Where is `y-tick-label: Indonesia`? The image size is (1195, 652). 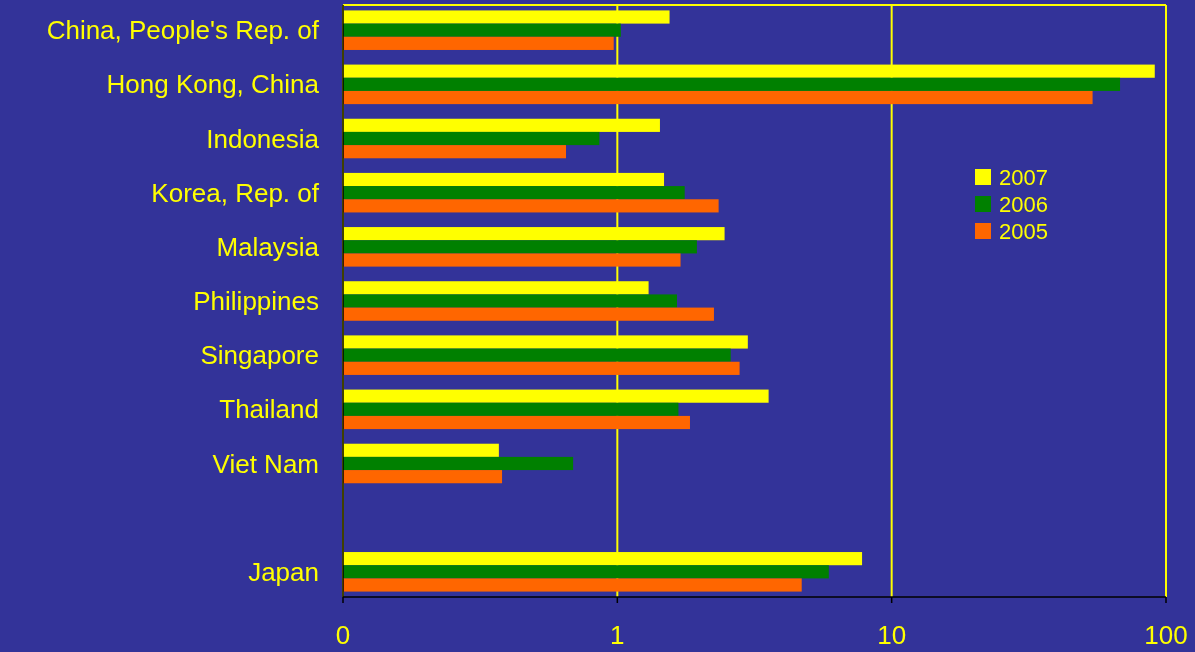
y-tick-label: Indonesia is located at coordinates (263, 138).